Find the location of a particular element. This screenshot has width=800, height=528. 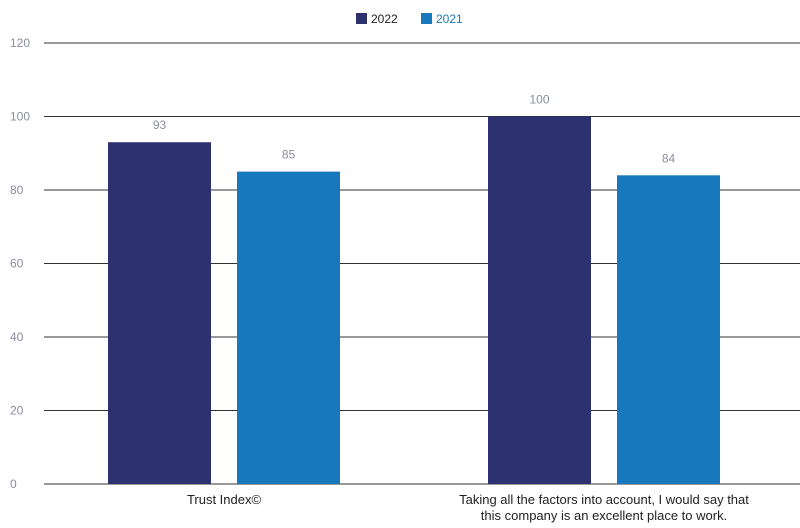

x-category-label-1: Trust Index© is located at coordinates (224, 499).